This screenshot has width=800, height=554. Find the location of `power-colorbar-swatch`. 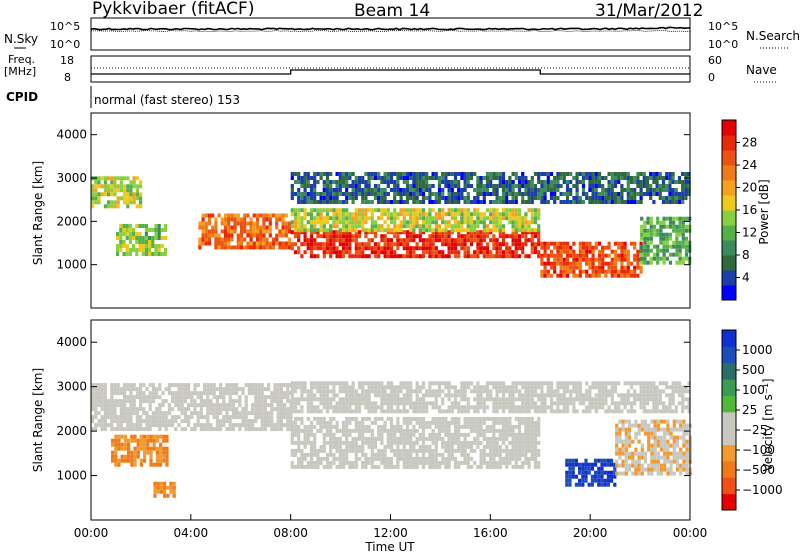

power-colorbar-swatch is located at coordinates (729, 173).